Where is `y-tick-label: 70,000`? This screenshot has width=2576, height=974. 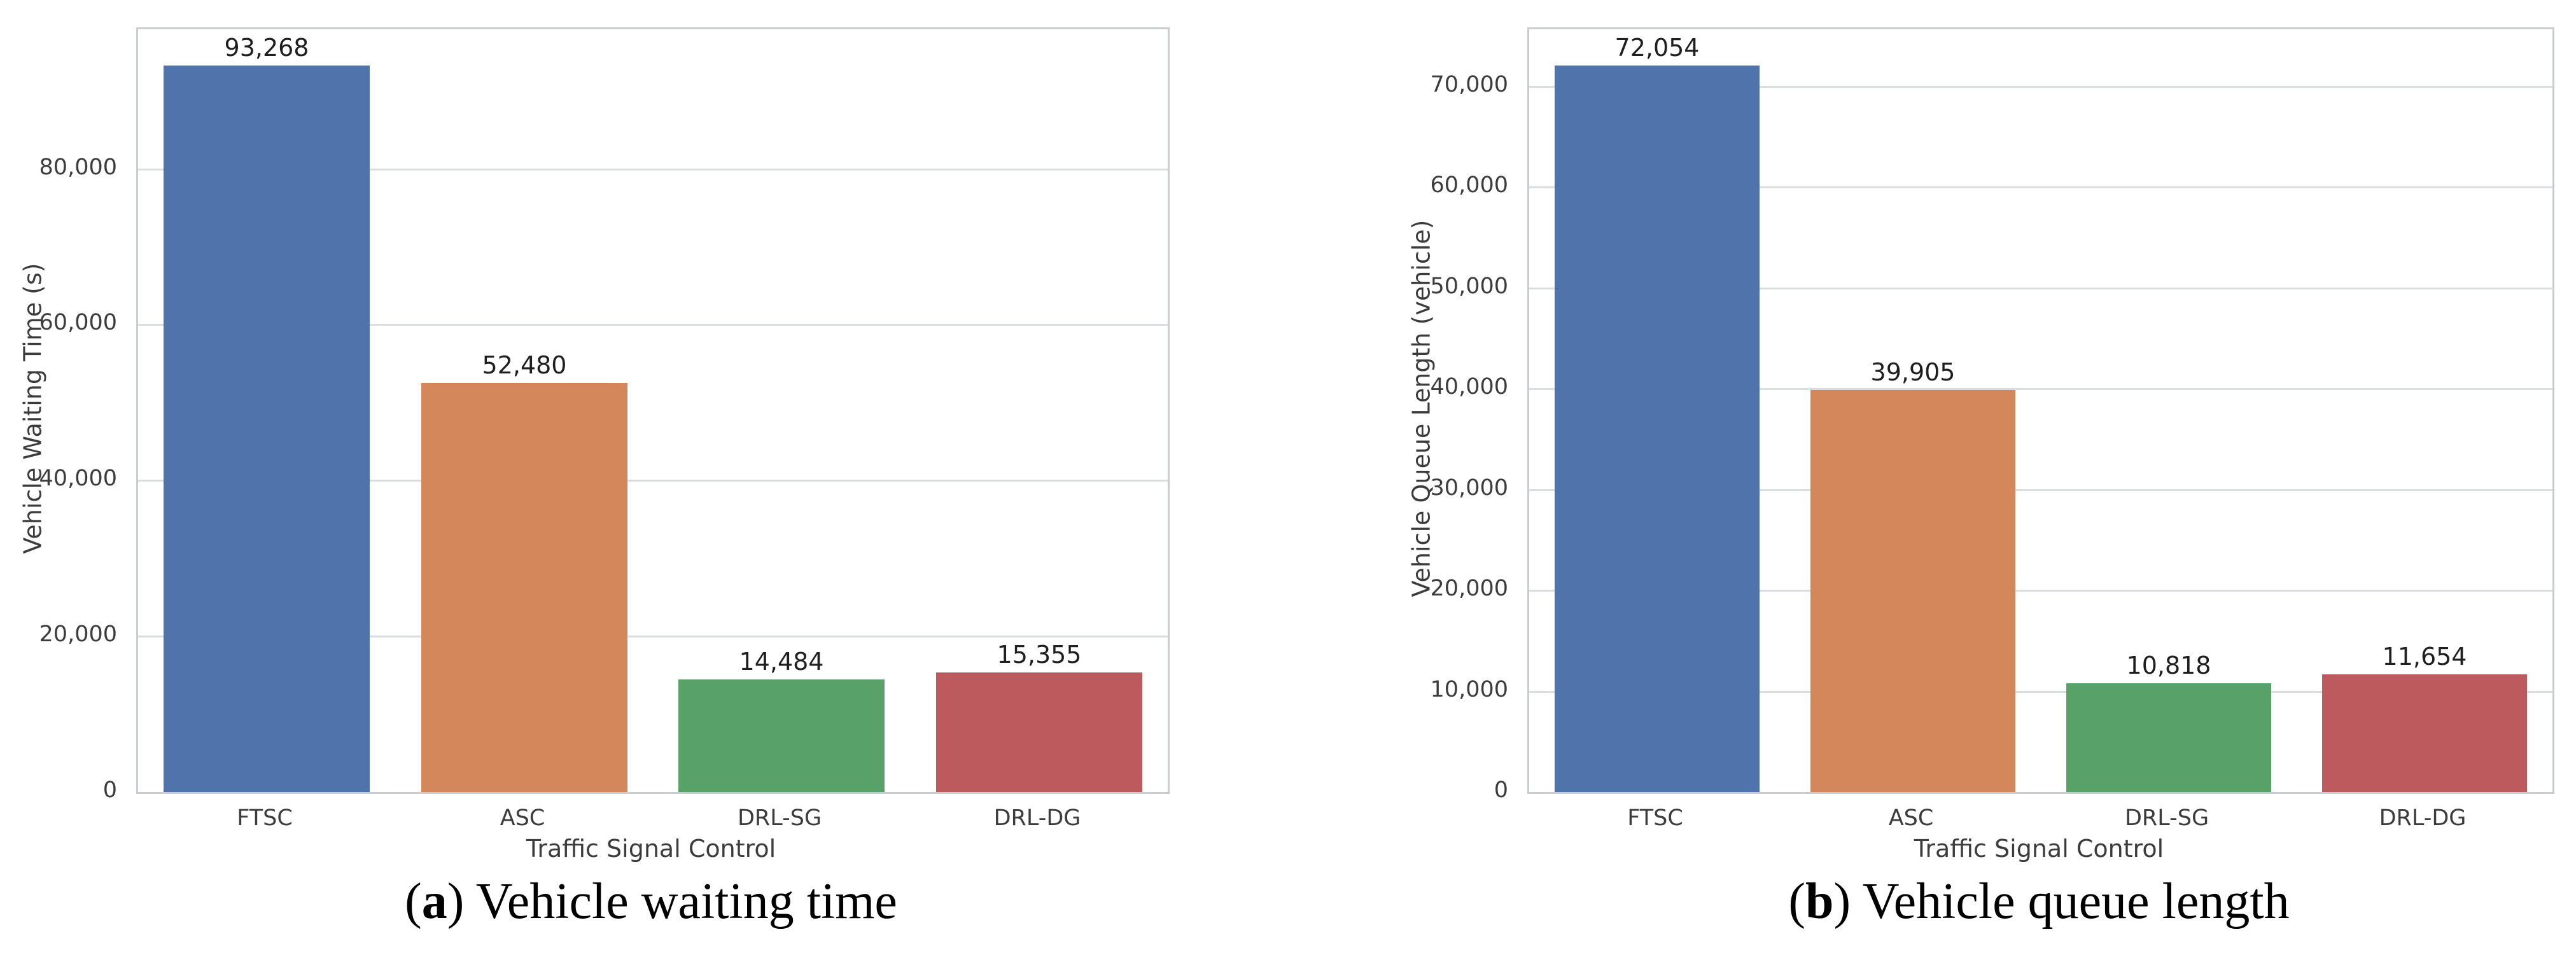
y-tick-label: 70,000 is located at coordinates (1469, 84).